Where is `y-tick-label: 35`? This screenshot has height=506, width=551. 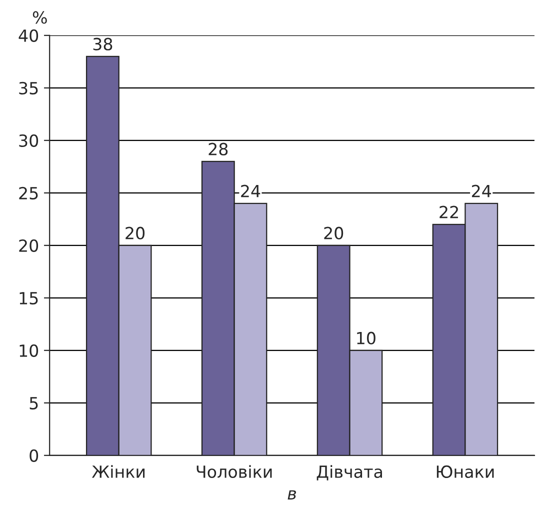 y-tick-label: 35 is located at coordinates (28, 88).